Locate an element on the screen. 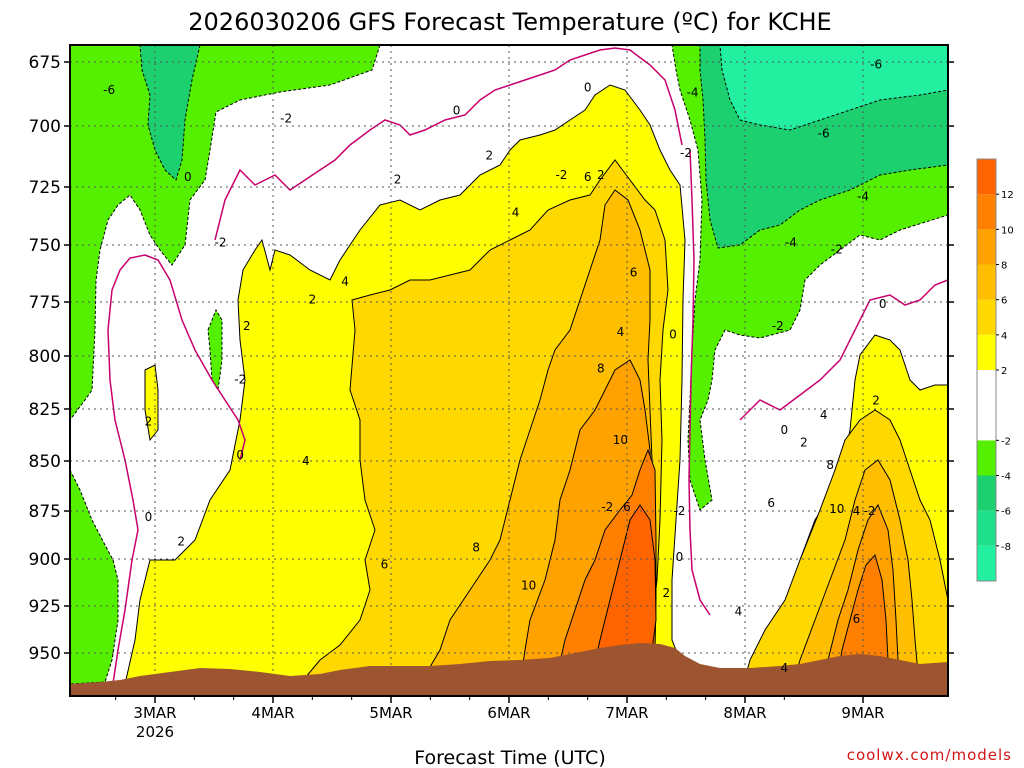  terrain is located at coordinates (509, 669).